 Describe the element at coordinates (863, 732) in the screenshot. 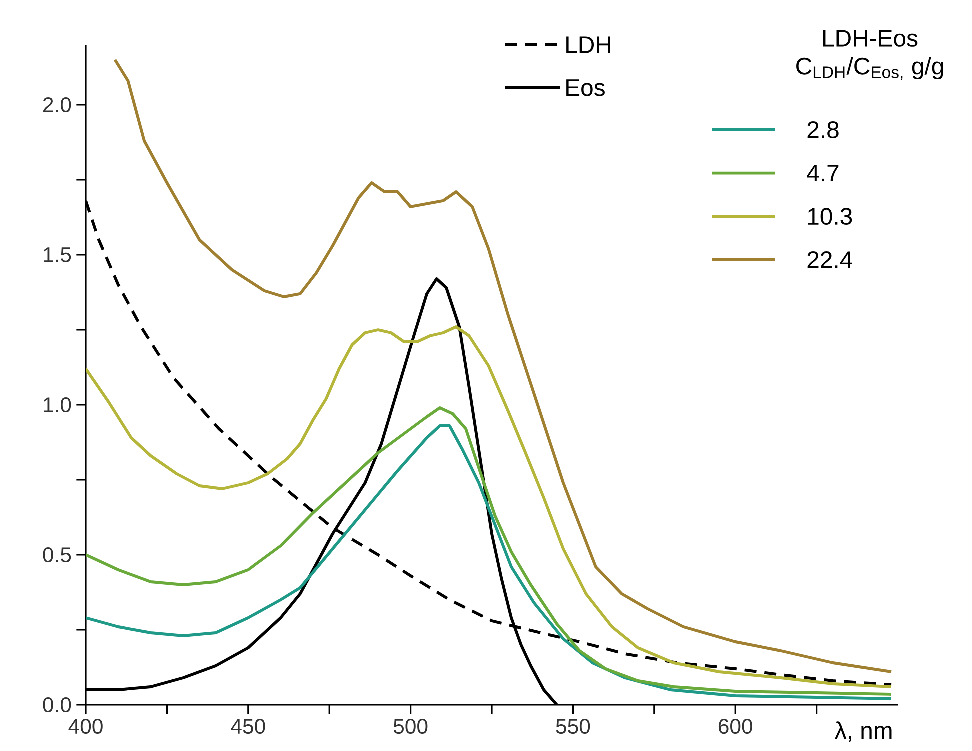

I see `x-axis-title: λ, nm` at that location.